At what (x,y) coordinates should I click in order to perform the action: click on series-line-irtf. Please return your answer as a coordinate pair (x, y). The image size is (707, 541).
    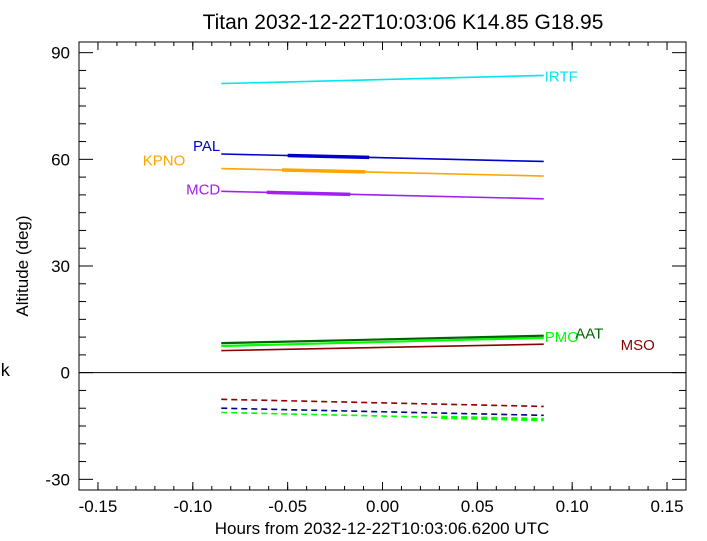
    Looking at the image, I should click on (382, 79).